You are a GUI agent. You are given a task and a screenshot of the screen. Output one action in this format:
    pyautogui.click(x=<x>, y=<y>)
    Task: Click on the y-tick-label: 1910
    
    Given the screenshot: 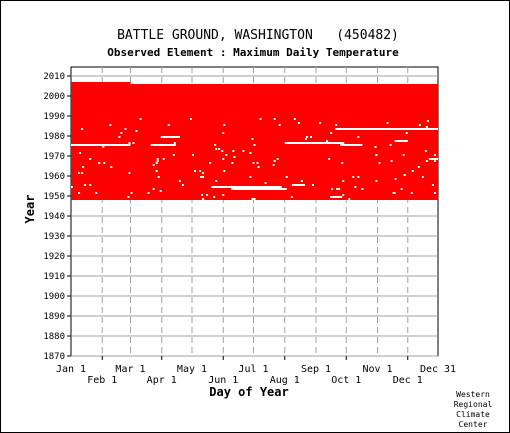 What is the action you would take?
    pyautogui.click(x=54, y=277)
    